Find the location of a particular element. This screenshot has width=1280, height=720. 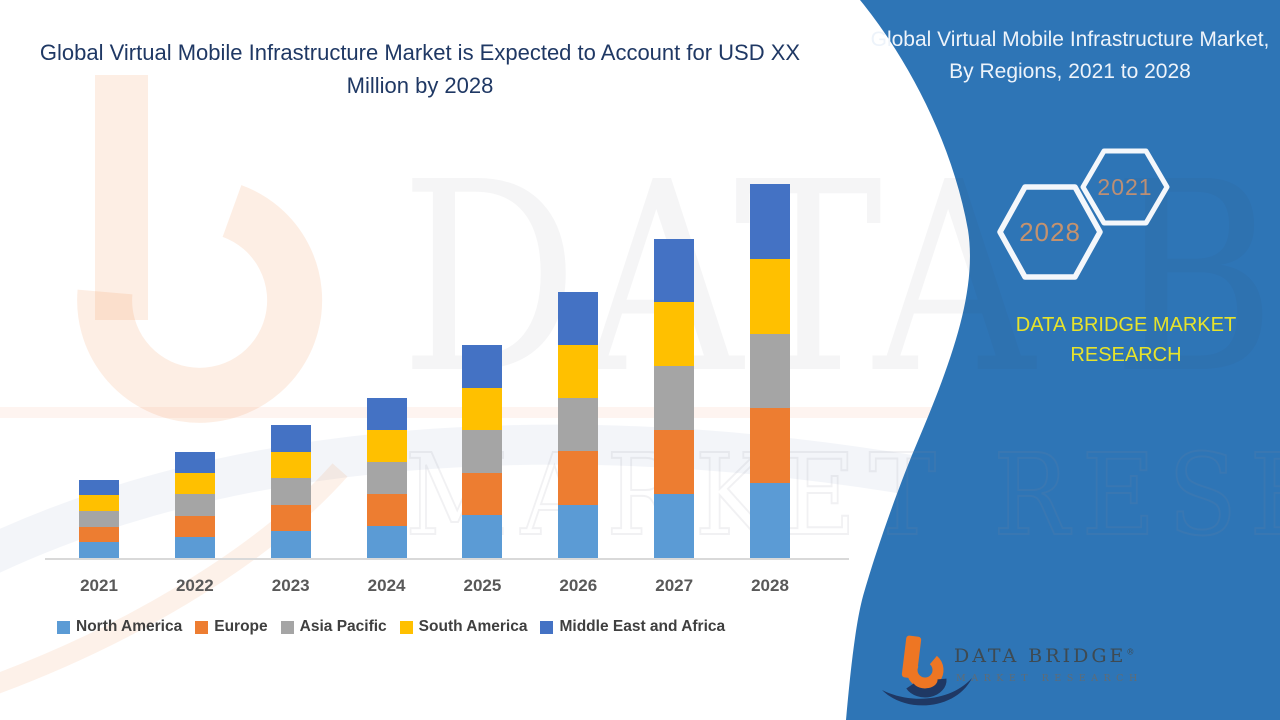

x-axis-label: 2022 is located at coordinates (194, 585).